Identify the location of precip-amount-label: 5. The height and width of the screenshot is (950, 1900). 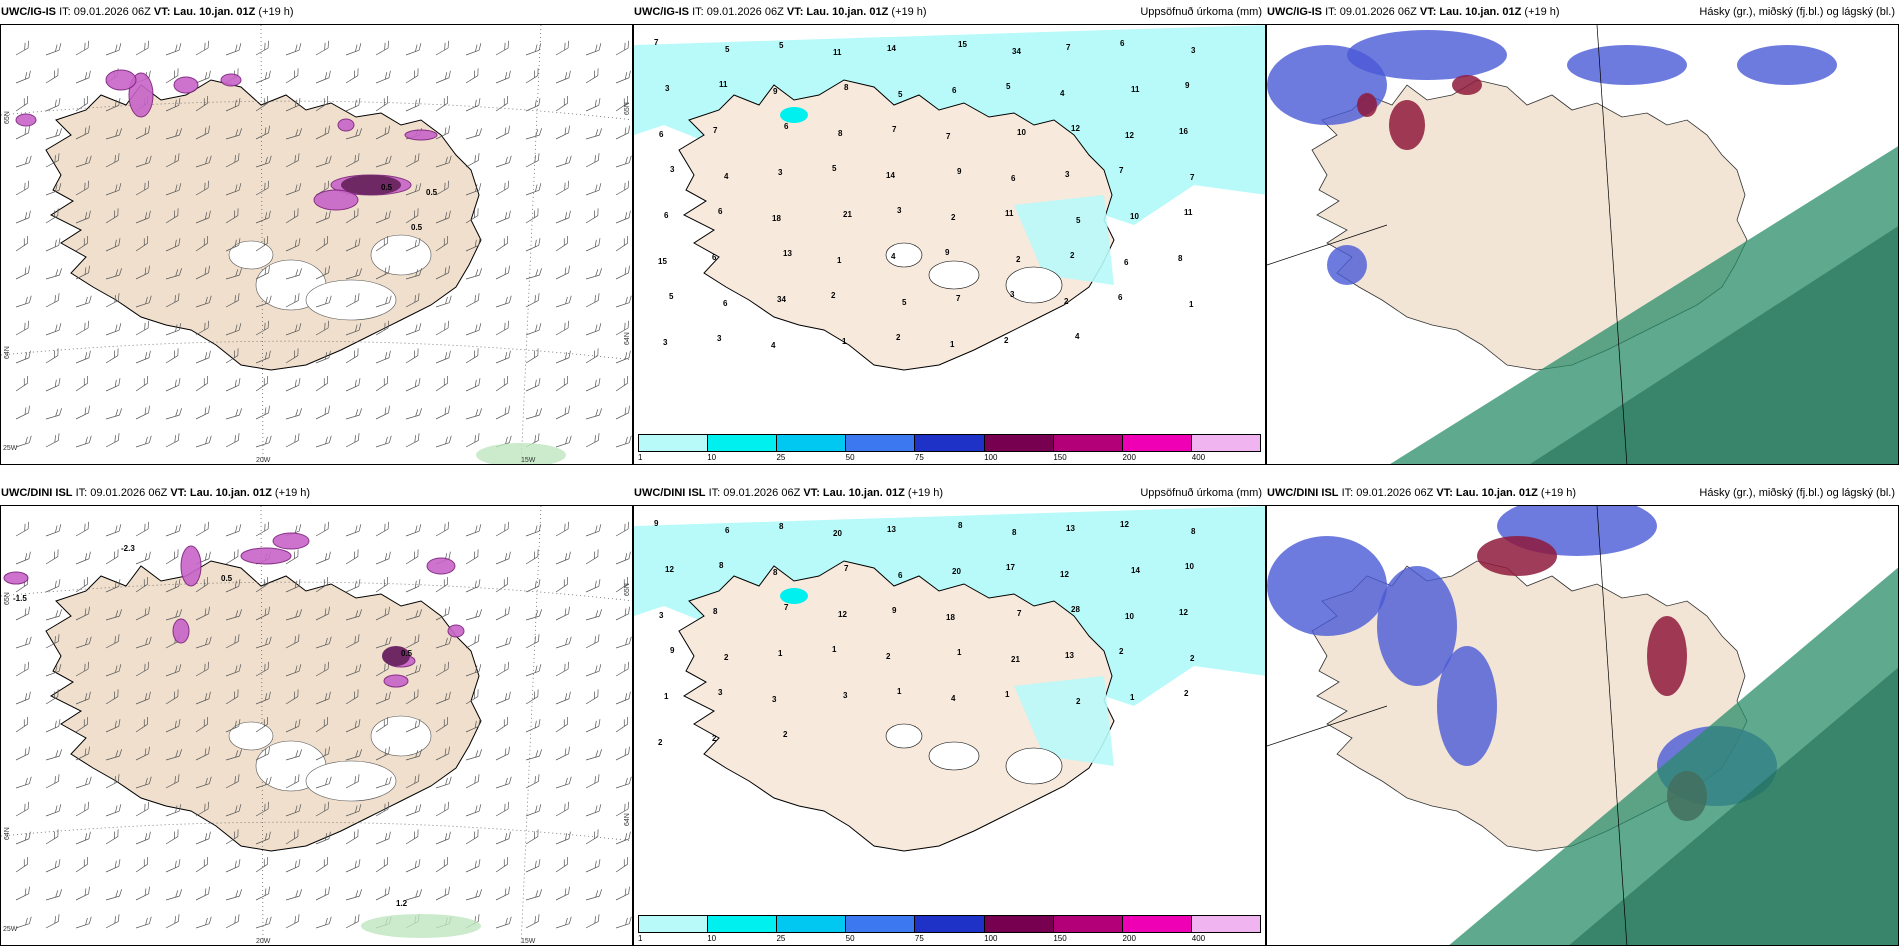
(900, 94).